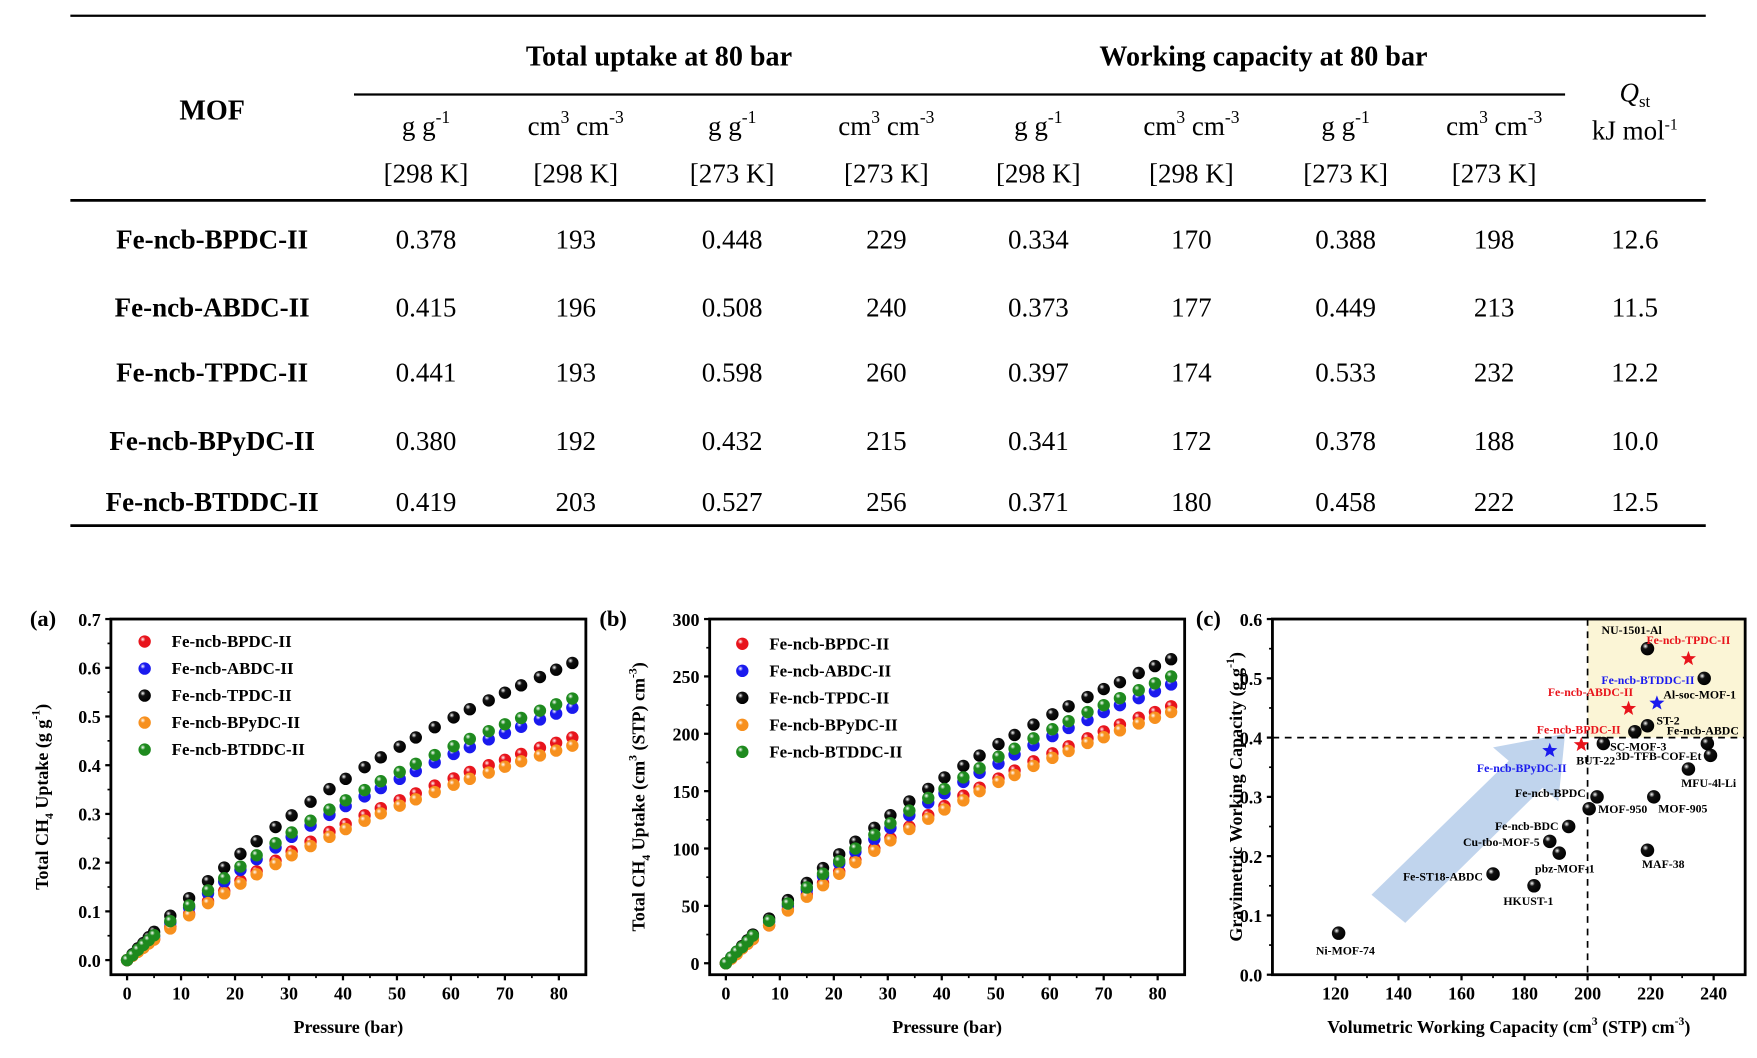 This screenshot has height=1058, width=1757. I want to click on mof-column-header: MOF, so click(212, 110).